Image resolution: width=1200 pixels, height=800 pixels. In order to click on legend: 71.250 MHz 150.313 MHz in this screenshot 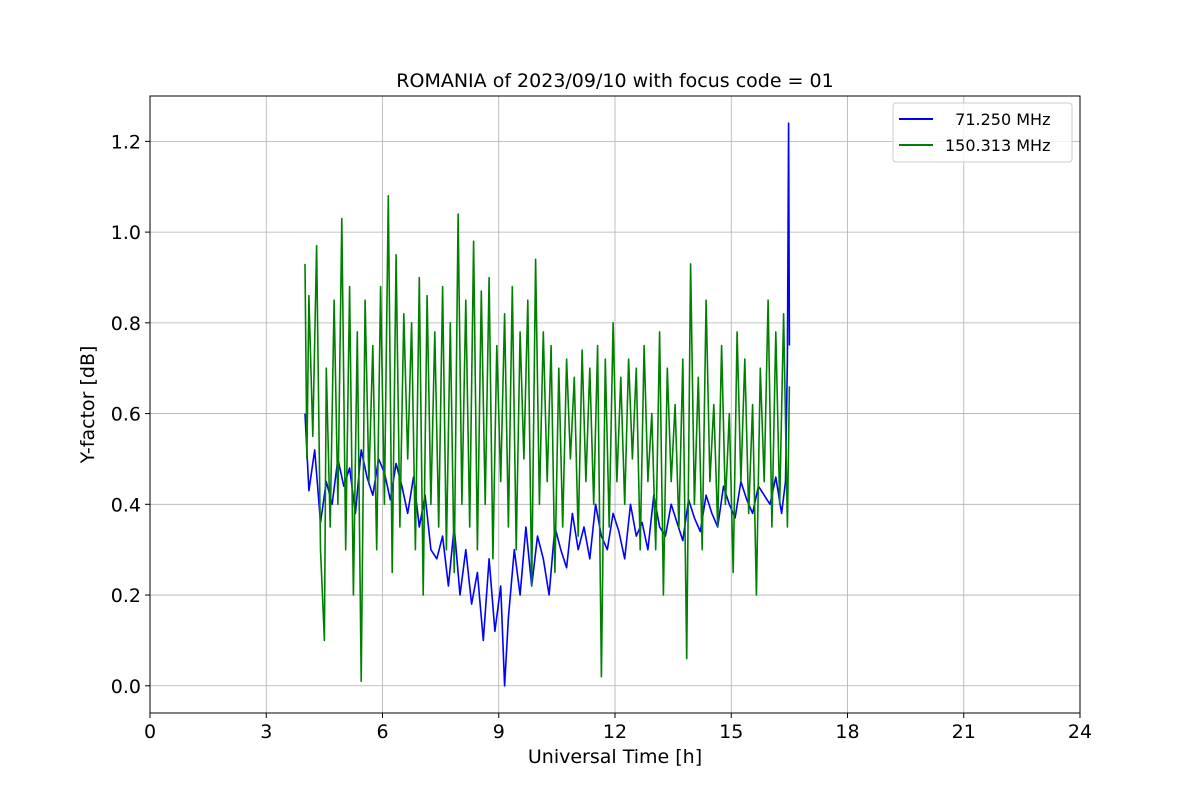, I will do `click(982, 132)`.